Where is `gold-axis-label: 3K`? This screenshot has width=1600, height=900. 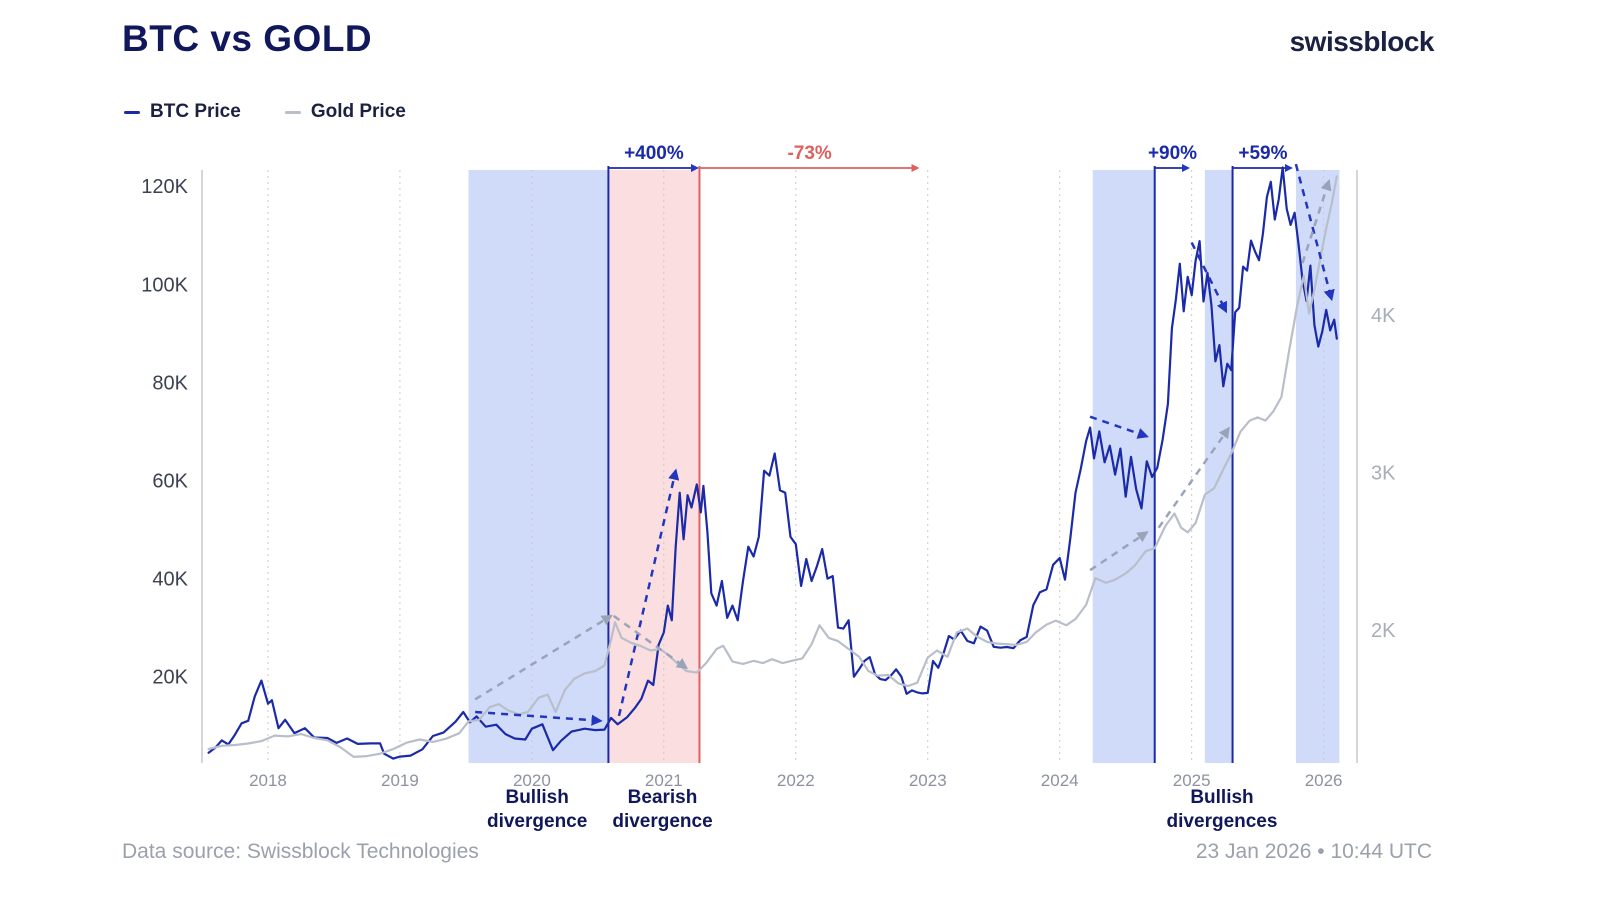 gold-axis-label: 3K is located at coordinates (1383, 474).